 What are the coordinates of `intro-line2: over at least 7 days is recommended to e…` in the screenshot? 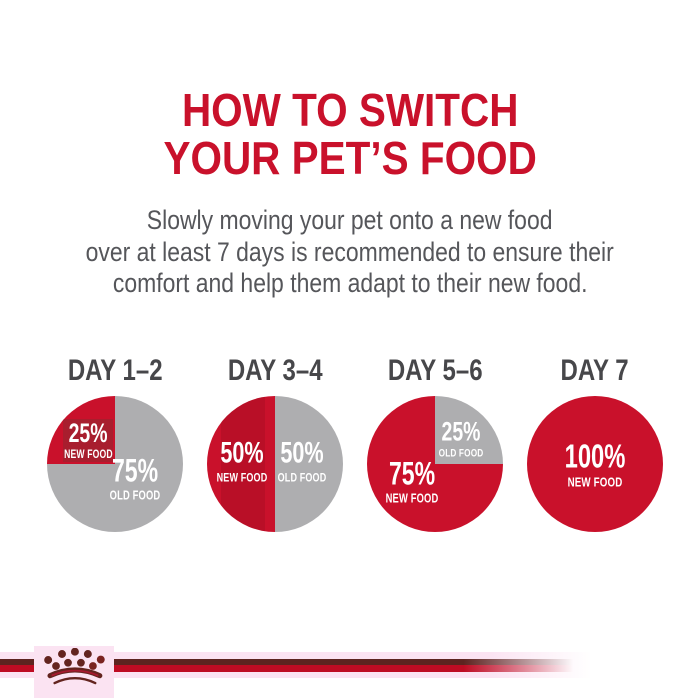 It's located at (350, 251).